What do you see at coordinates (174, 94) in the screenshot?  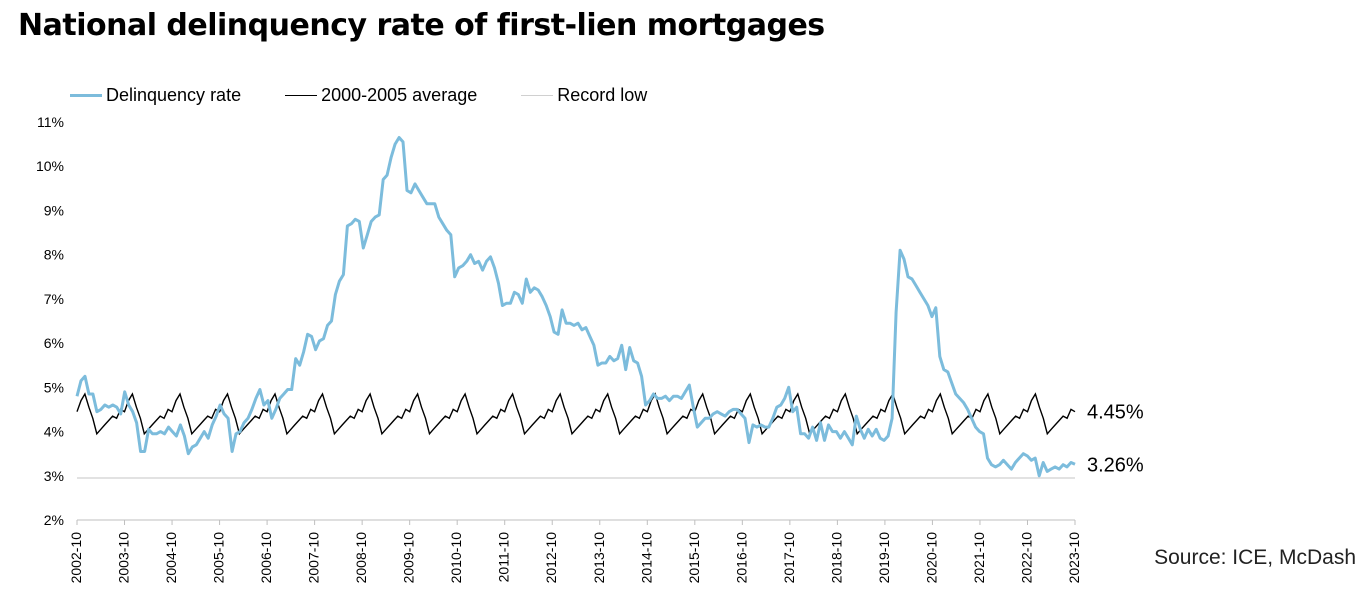 I see `legend-label-delinquency: Delinquency rate` at bounding box center [174, 94].